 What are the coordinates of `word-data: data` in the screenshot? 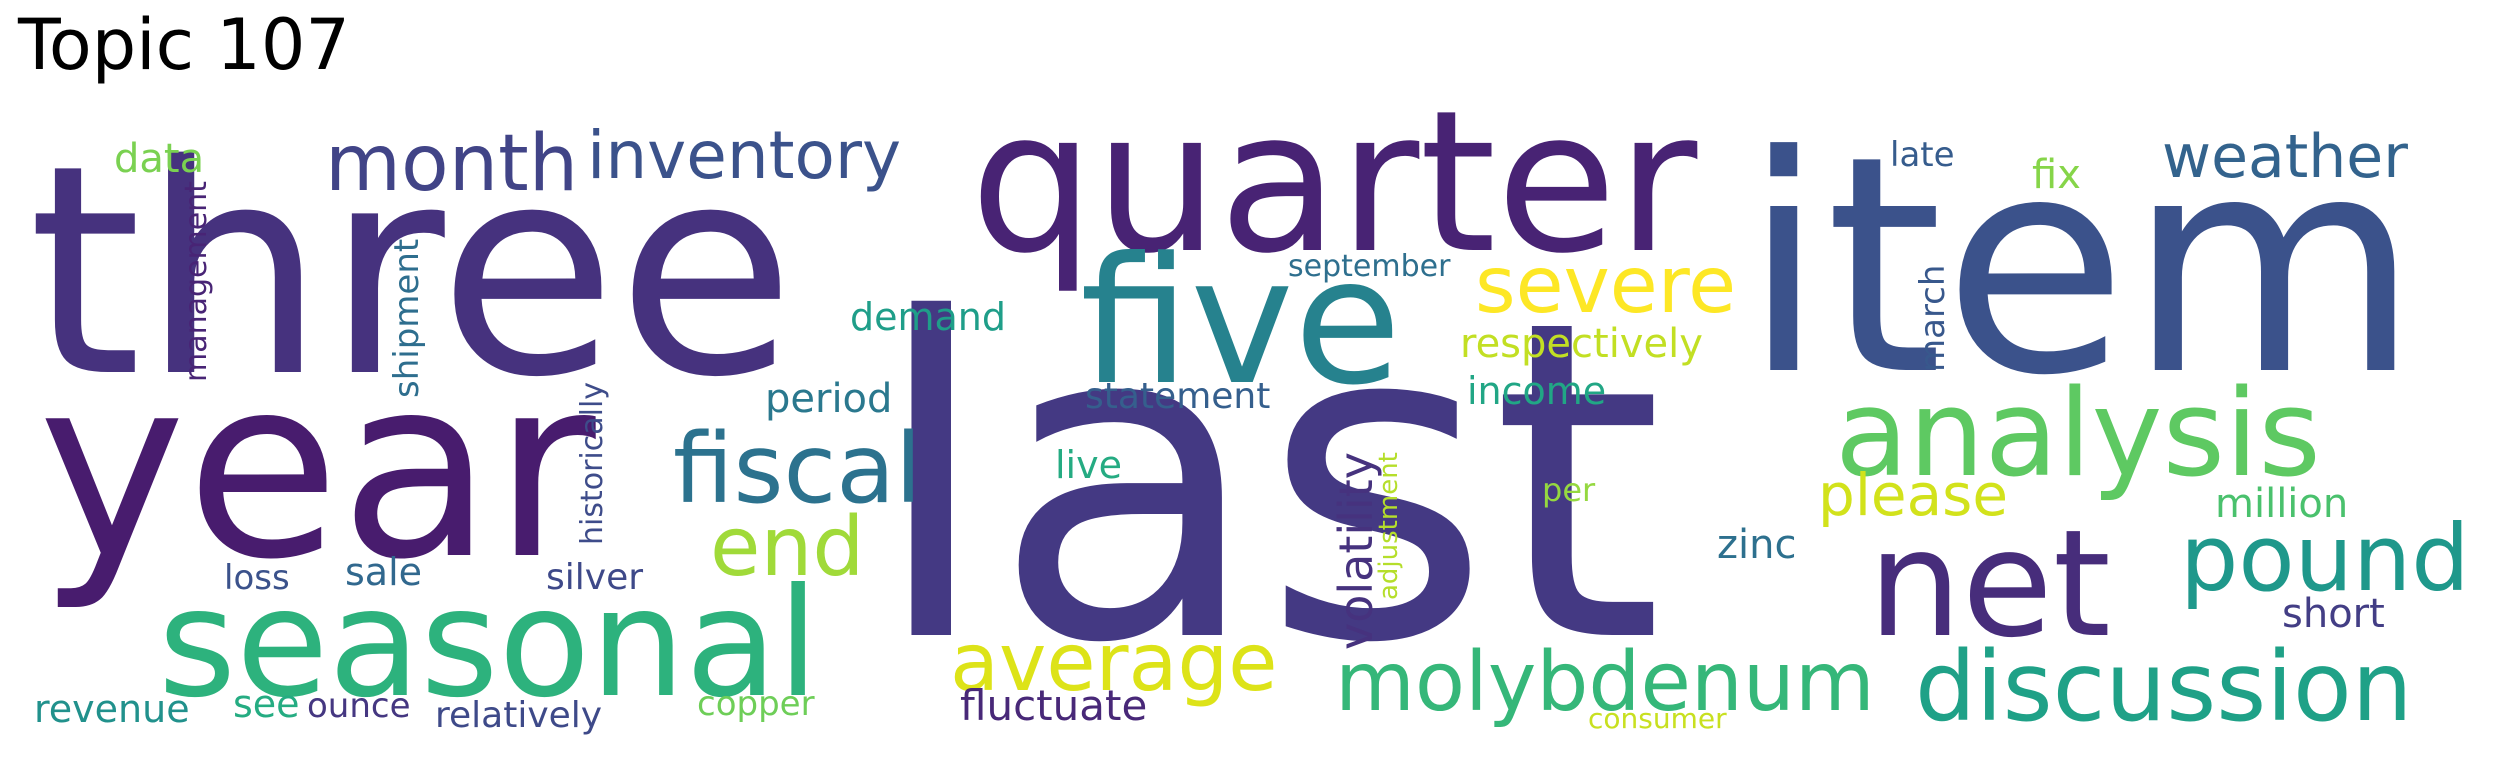 It's located at (159, 159).